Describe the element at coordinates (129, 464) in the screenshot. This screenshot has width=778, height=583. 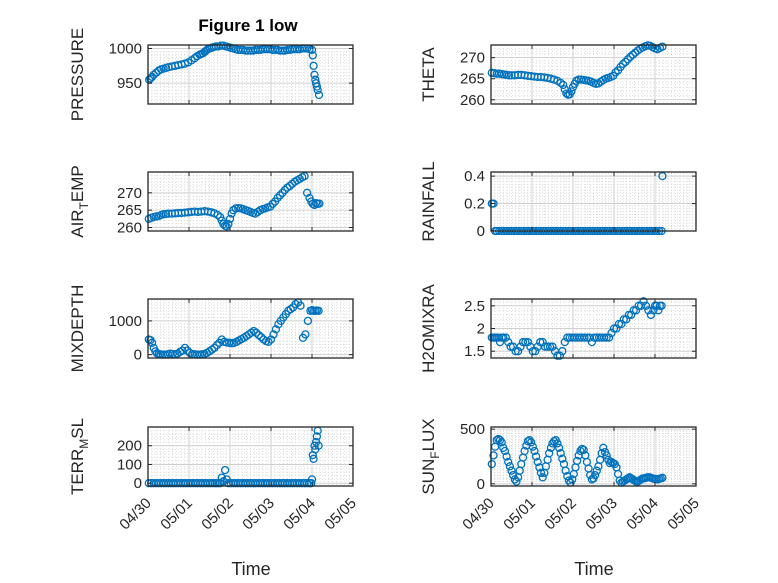
I see `y-tick-label: 100` at that location.